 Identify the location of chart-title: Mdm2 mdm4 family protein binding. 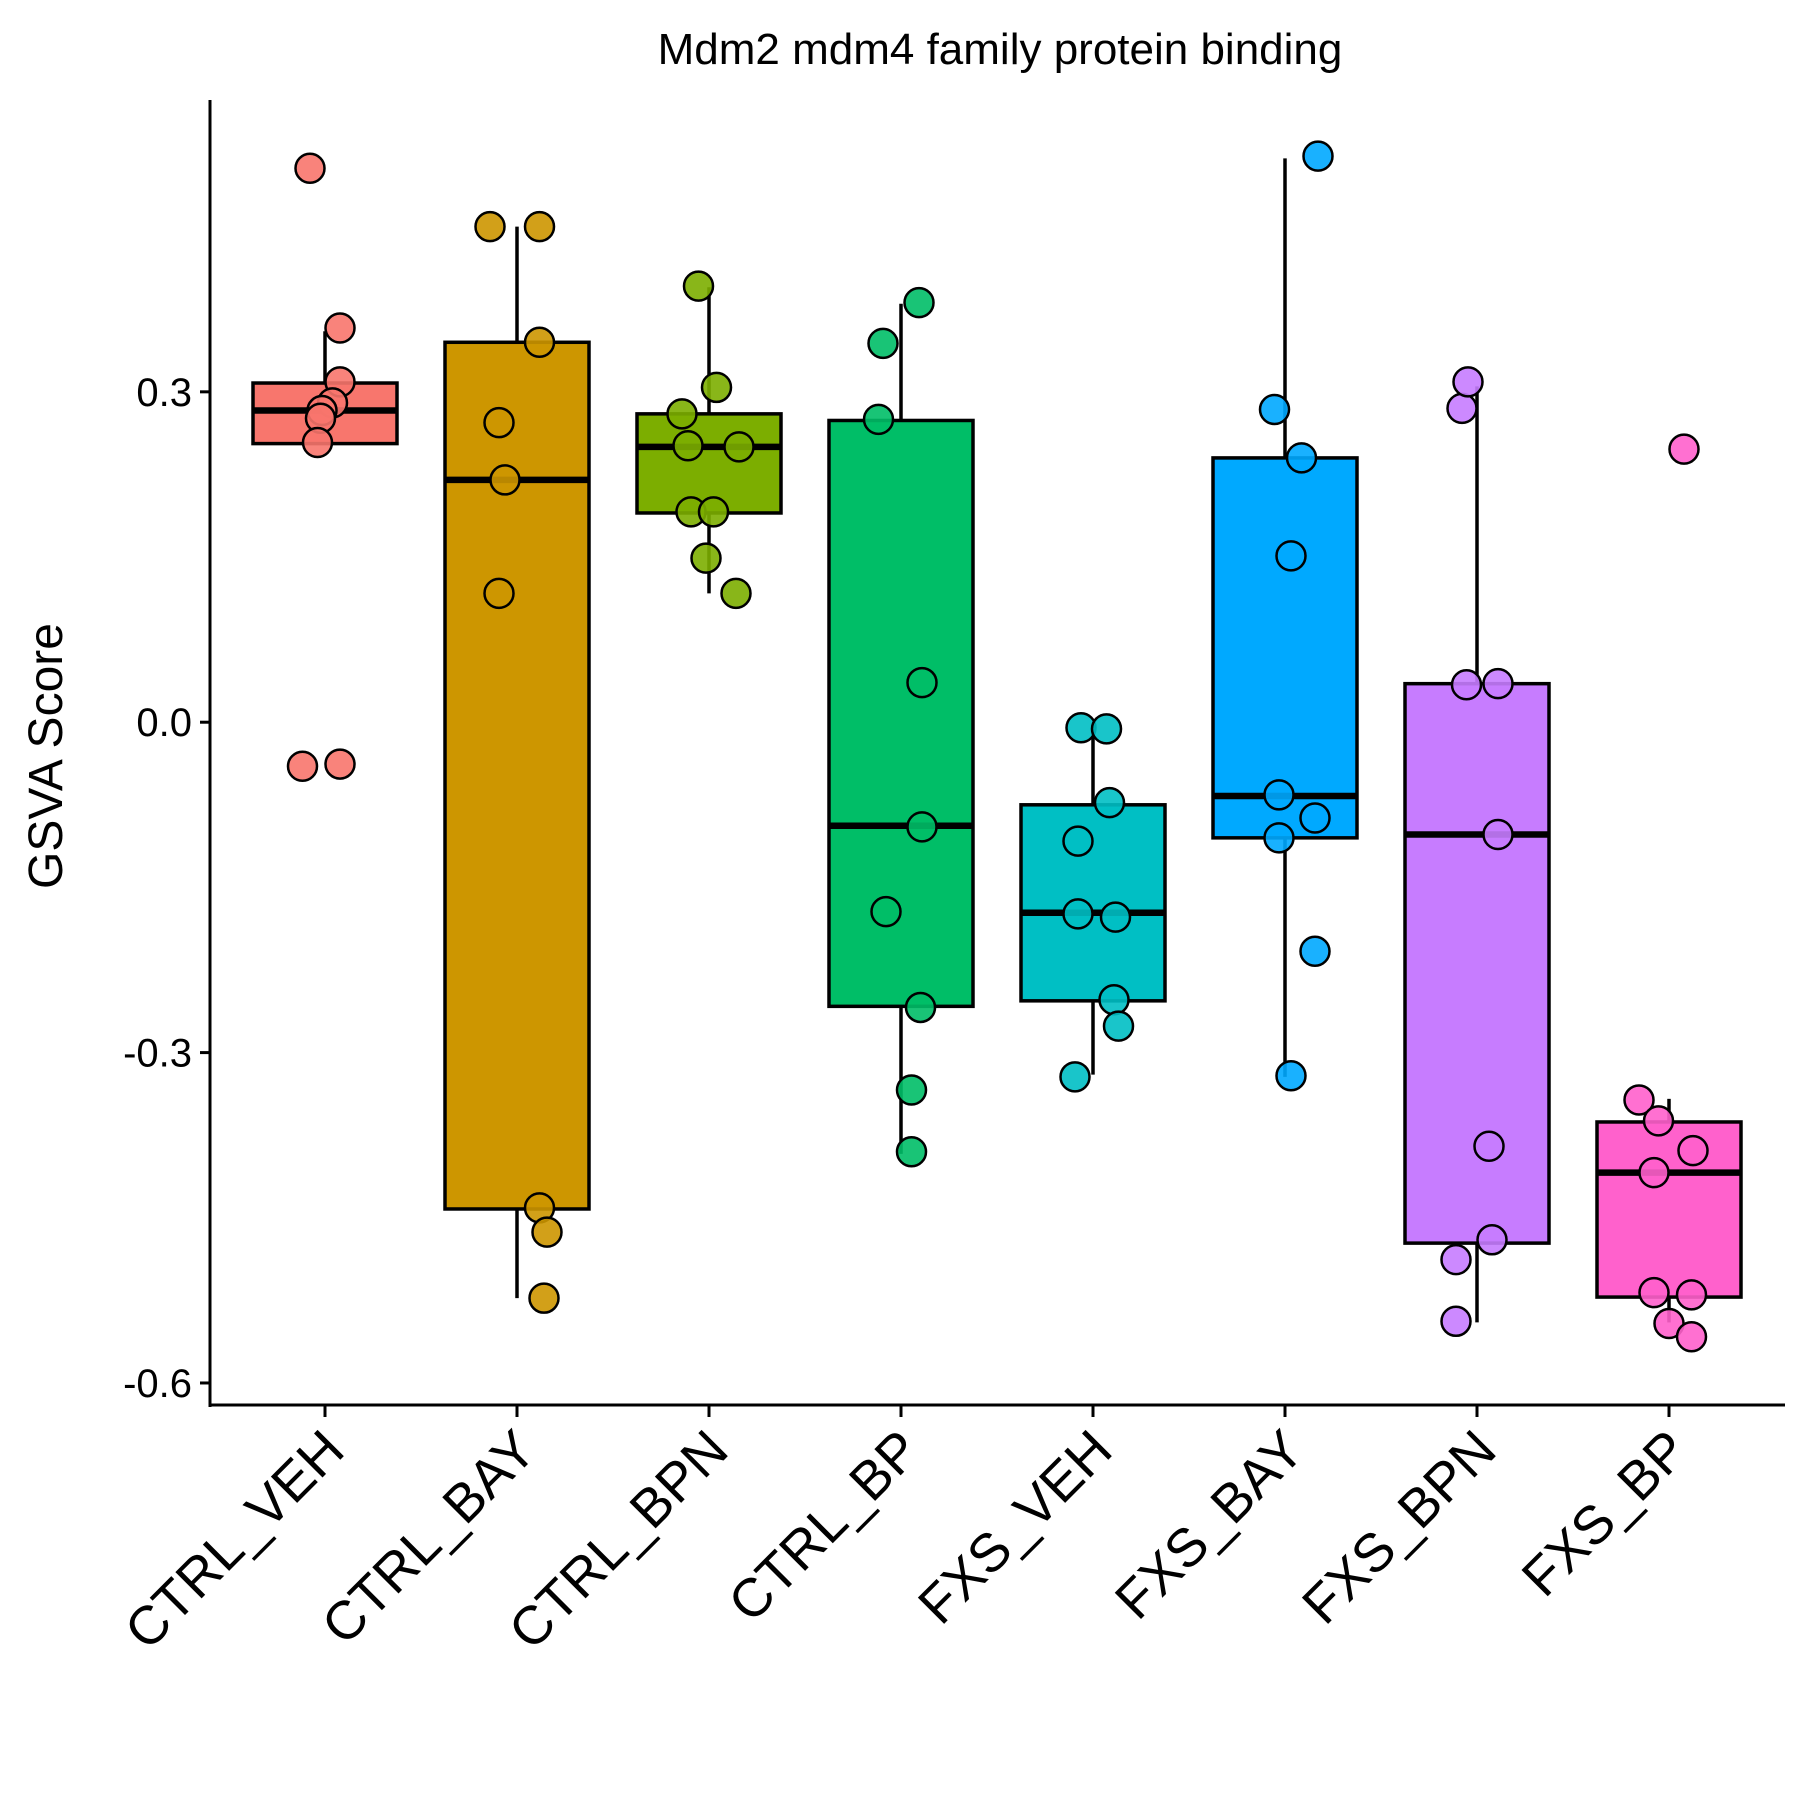
(1000, 49).